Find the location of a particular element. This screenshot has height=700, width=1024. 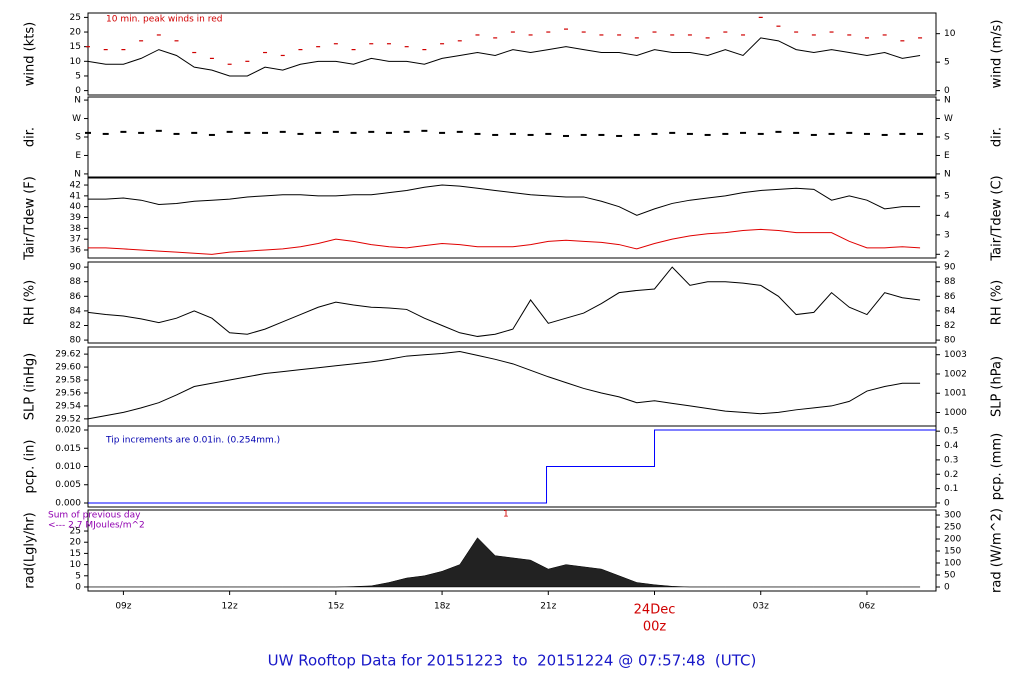

x-date-label: 24Dec is located at coordinates (655, 610).